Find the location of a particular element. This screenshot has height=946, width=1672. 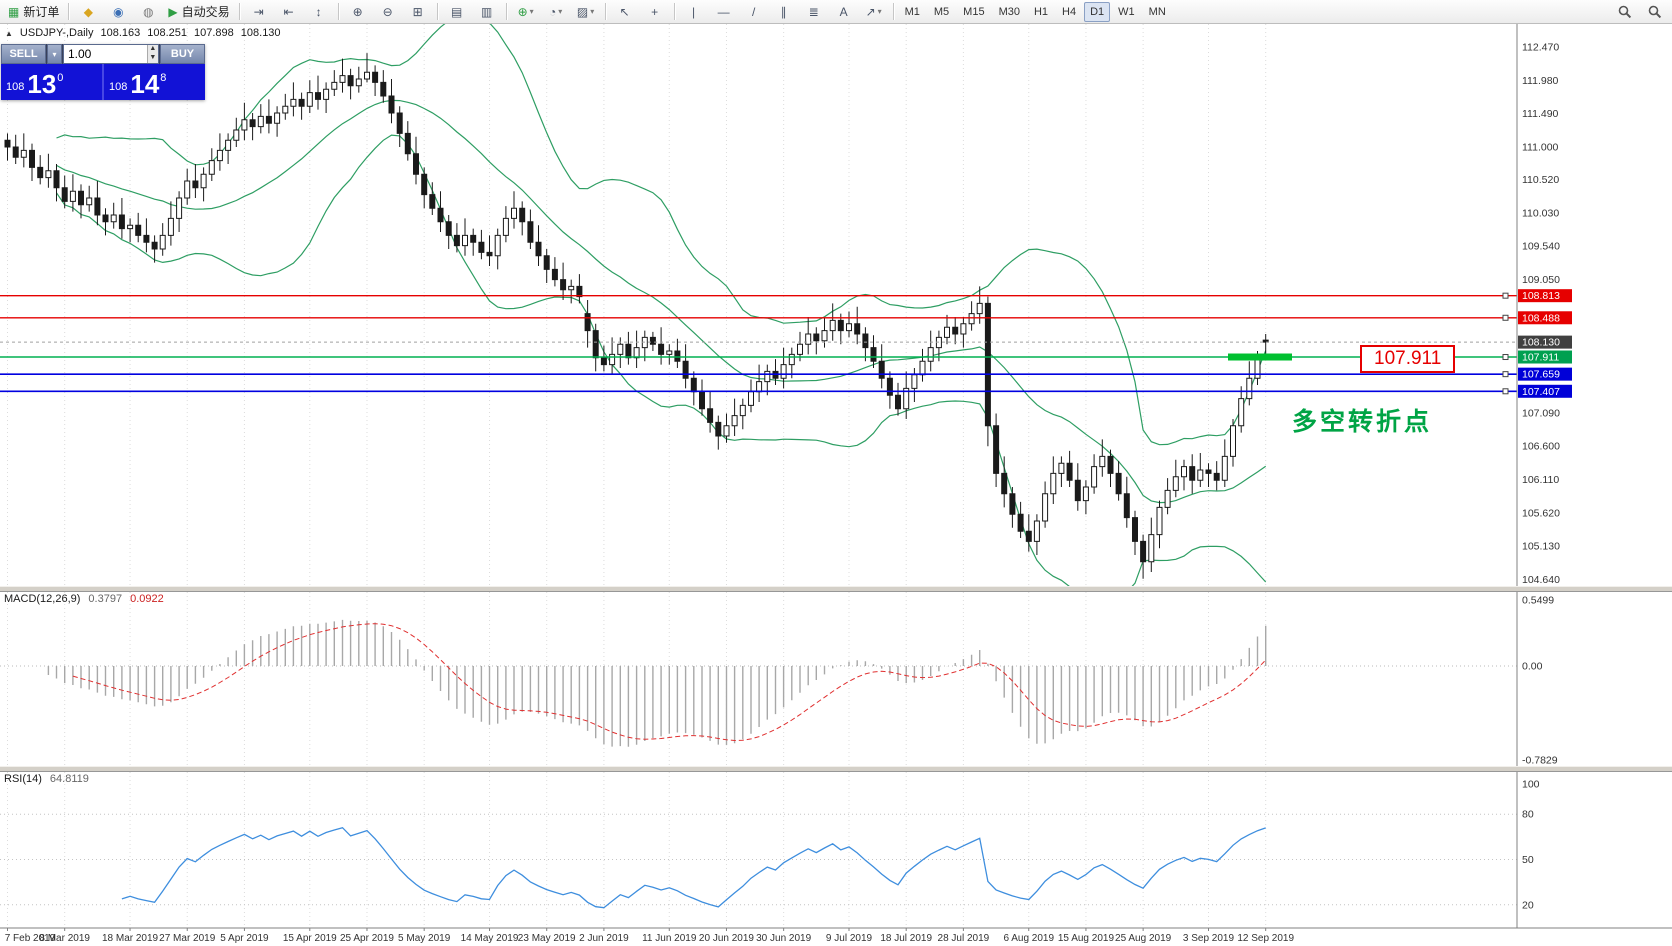

zoom-out-icon: ⊖ is located at coordinates (387, 11).